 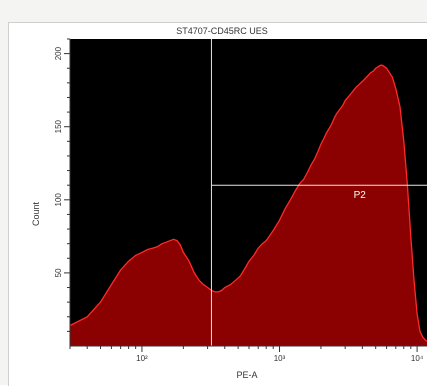 I want to click on y-tick-label: 50, so click(x=58, y=272).